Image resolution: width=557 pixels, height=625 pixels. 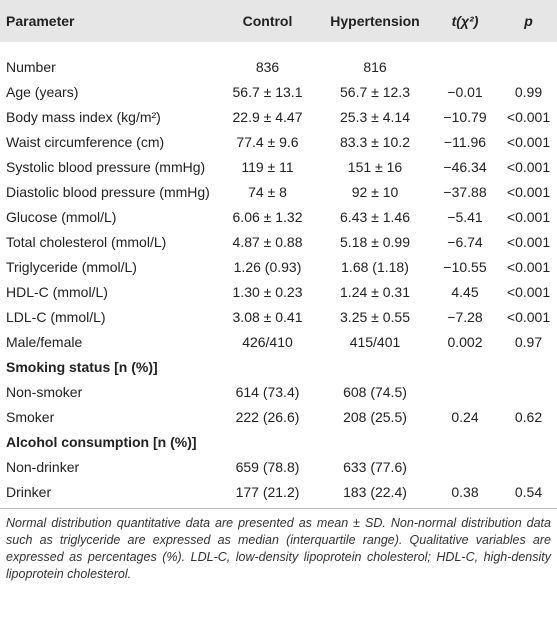 What do you see at coordinates (465, 491) in the screenshot?
I see `table-cell: 0.38` at bounding box center [465, 491].